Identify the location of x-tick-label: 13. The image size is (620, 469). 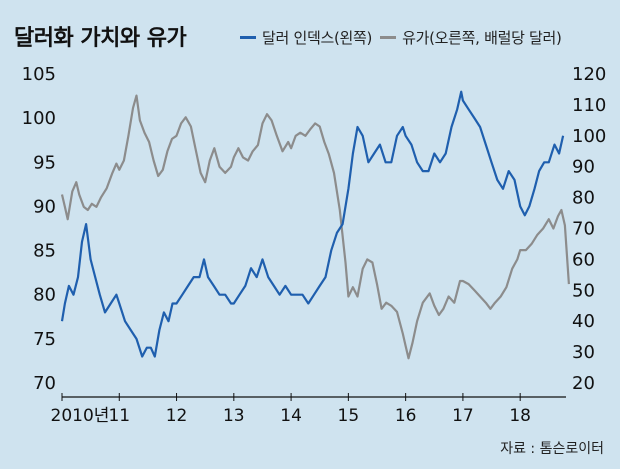
(234, 416).